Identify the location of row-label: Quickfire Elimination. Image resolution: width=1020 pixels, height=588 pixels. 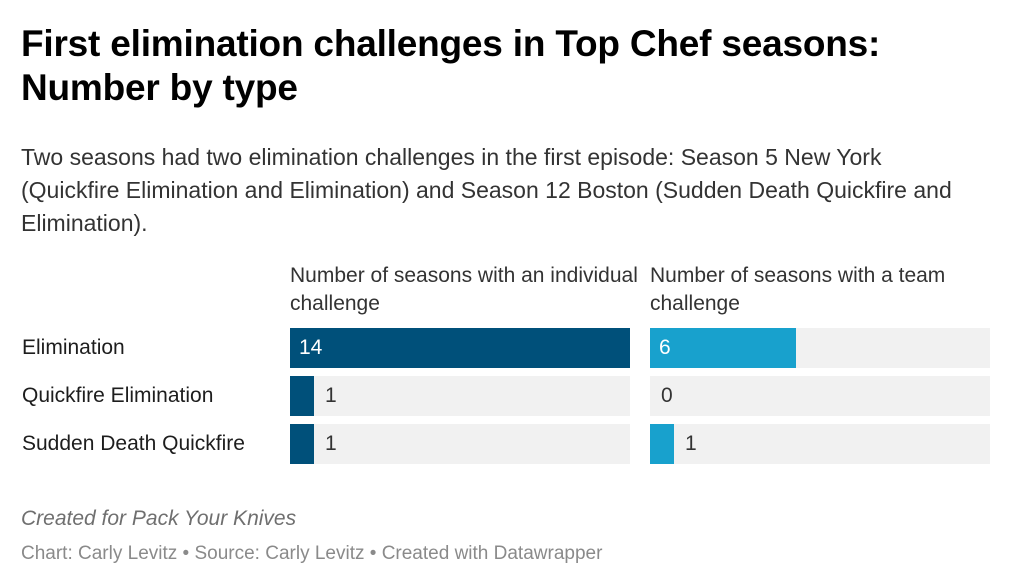
(118, 395).